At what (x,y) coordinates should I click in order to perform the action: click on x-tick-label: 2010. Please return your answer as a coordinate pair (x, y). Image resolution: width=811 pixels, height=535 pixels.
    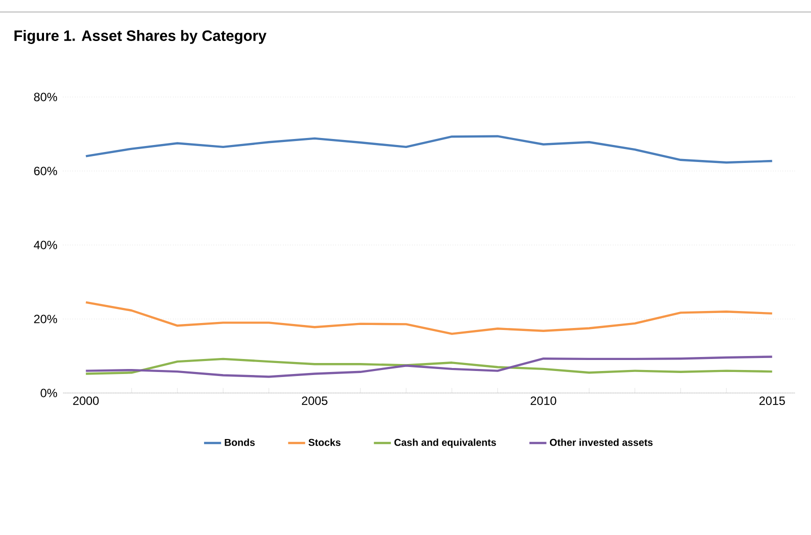
    Looking at the image, I should click on (543, 400).